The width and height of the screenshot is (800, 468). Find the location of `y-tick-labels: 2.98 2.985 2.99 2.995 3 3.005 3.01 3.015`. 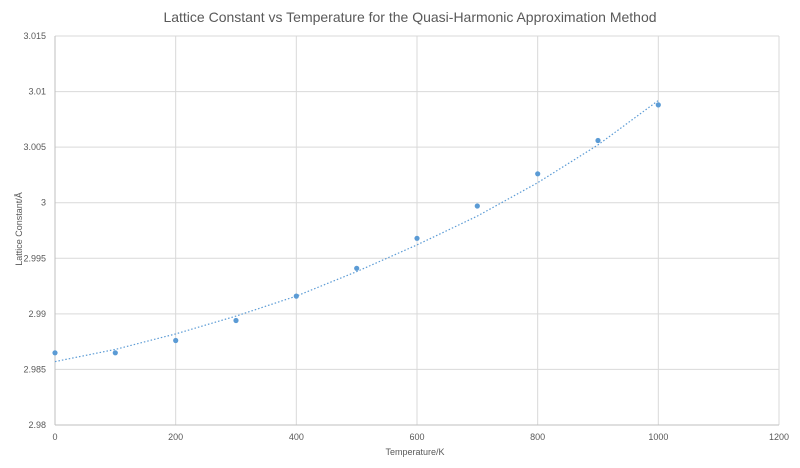

y-tick-labels: 2.98 2.985 2.99 2.995 3 3.005 3.01 3.015 is located at coordinates (34, 230).